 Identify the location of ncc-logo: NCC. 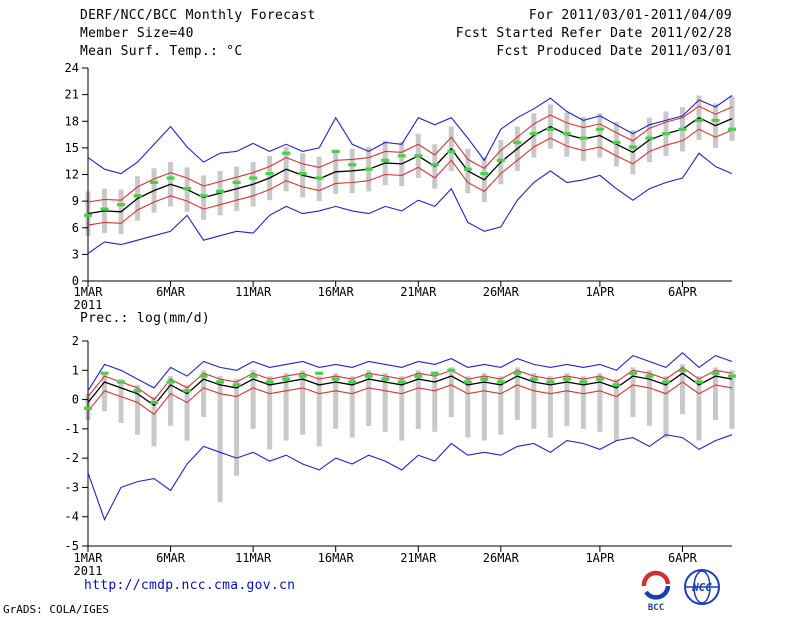
(702, 587).